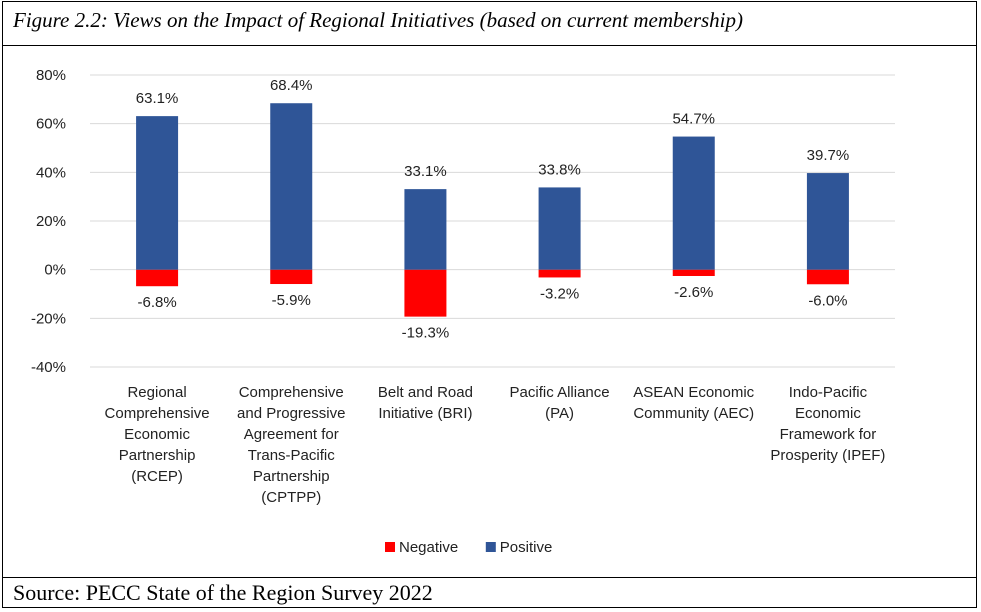  I want to click on data-label-negative: -2.6%, so click(693, 292).